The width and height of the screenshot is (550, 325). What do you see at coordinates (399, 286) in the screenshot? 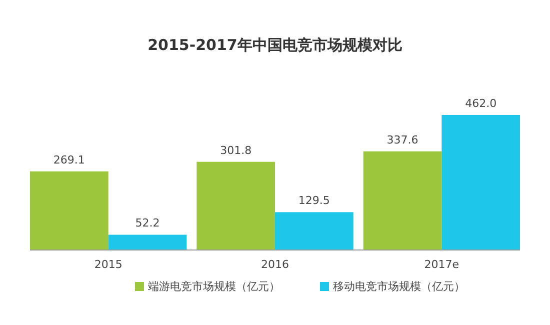
I see `legend-label: 移动电竞市场规模（亿元）` at bounding box center [399, 286].